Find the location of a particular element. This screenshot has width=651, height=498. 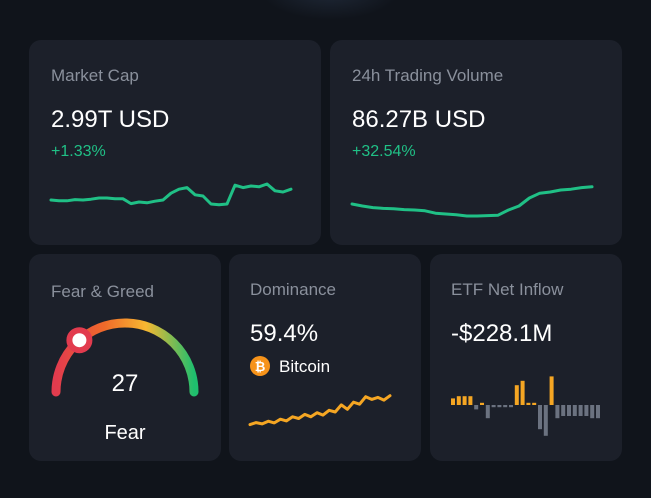

trading-volume-value: 86.27B USD is located at coordinates (419, 119).